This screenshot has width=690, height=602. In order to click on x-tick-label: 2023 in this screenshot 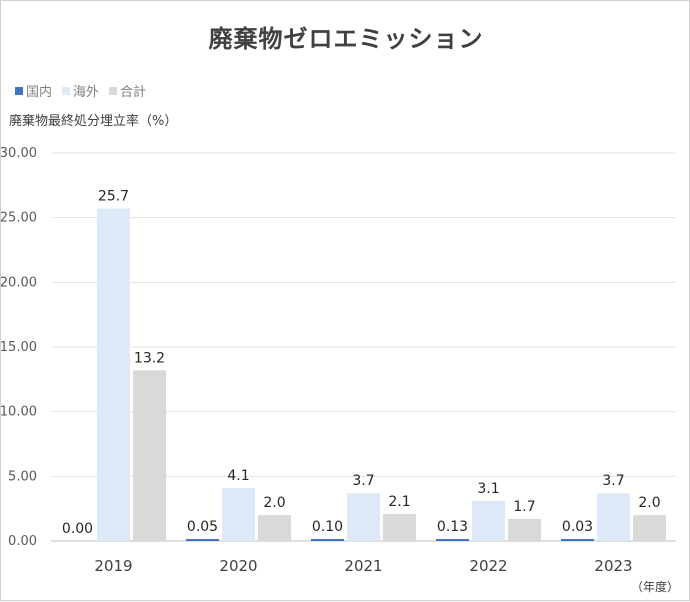, I will do `click(613, 566)`.